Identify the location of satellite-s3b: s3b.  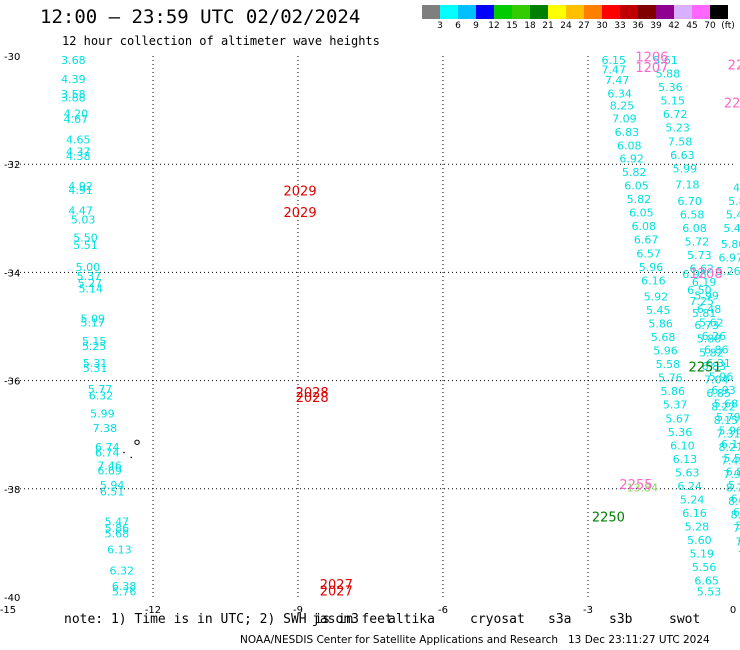
(621, 619).